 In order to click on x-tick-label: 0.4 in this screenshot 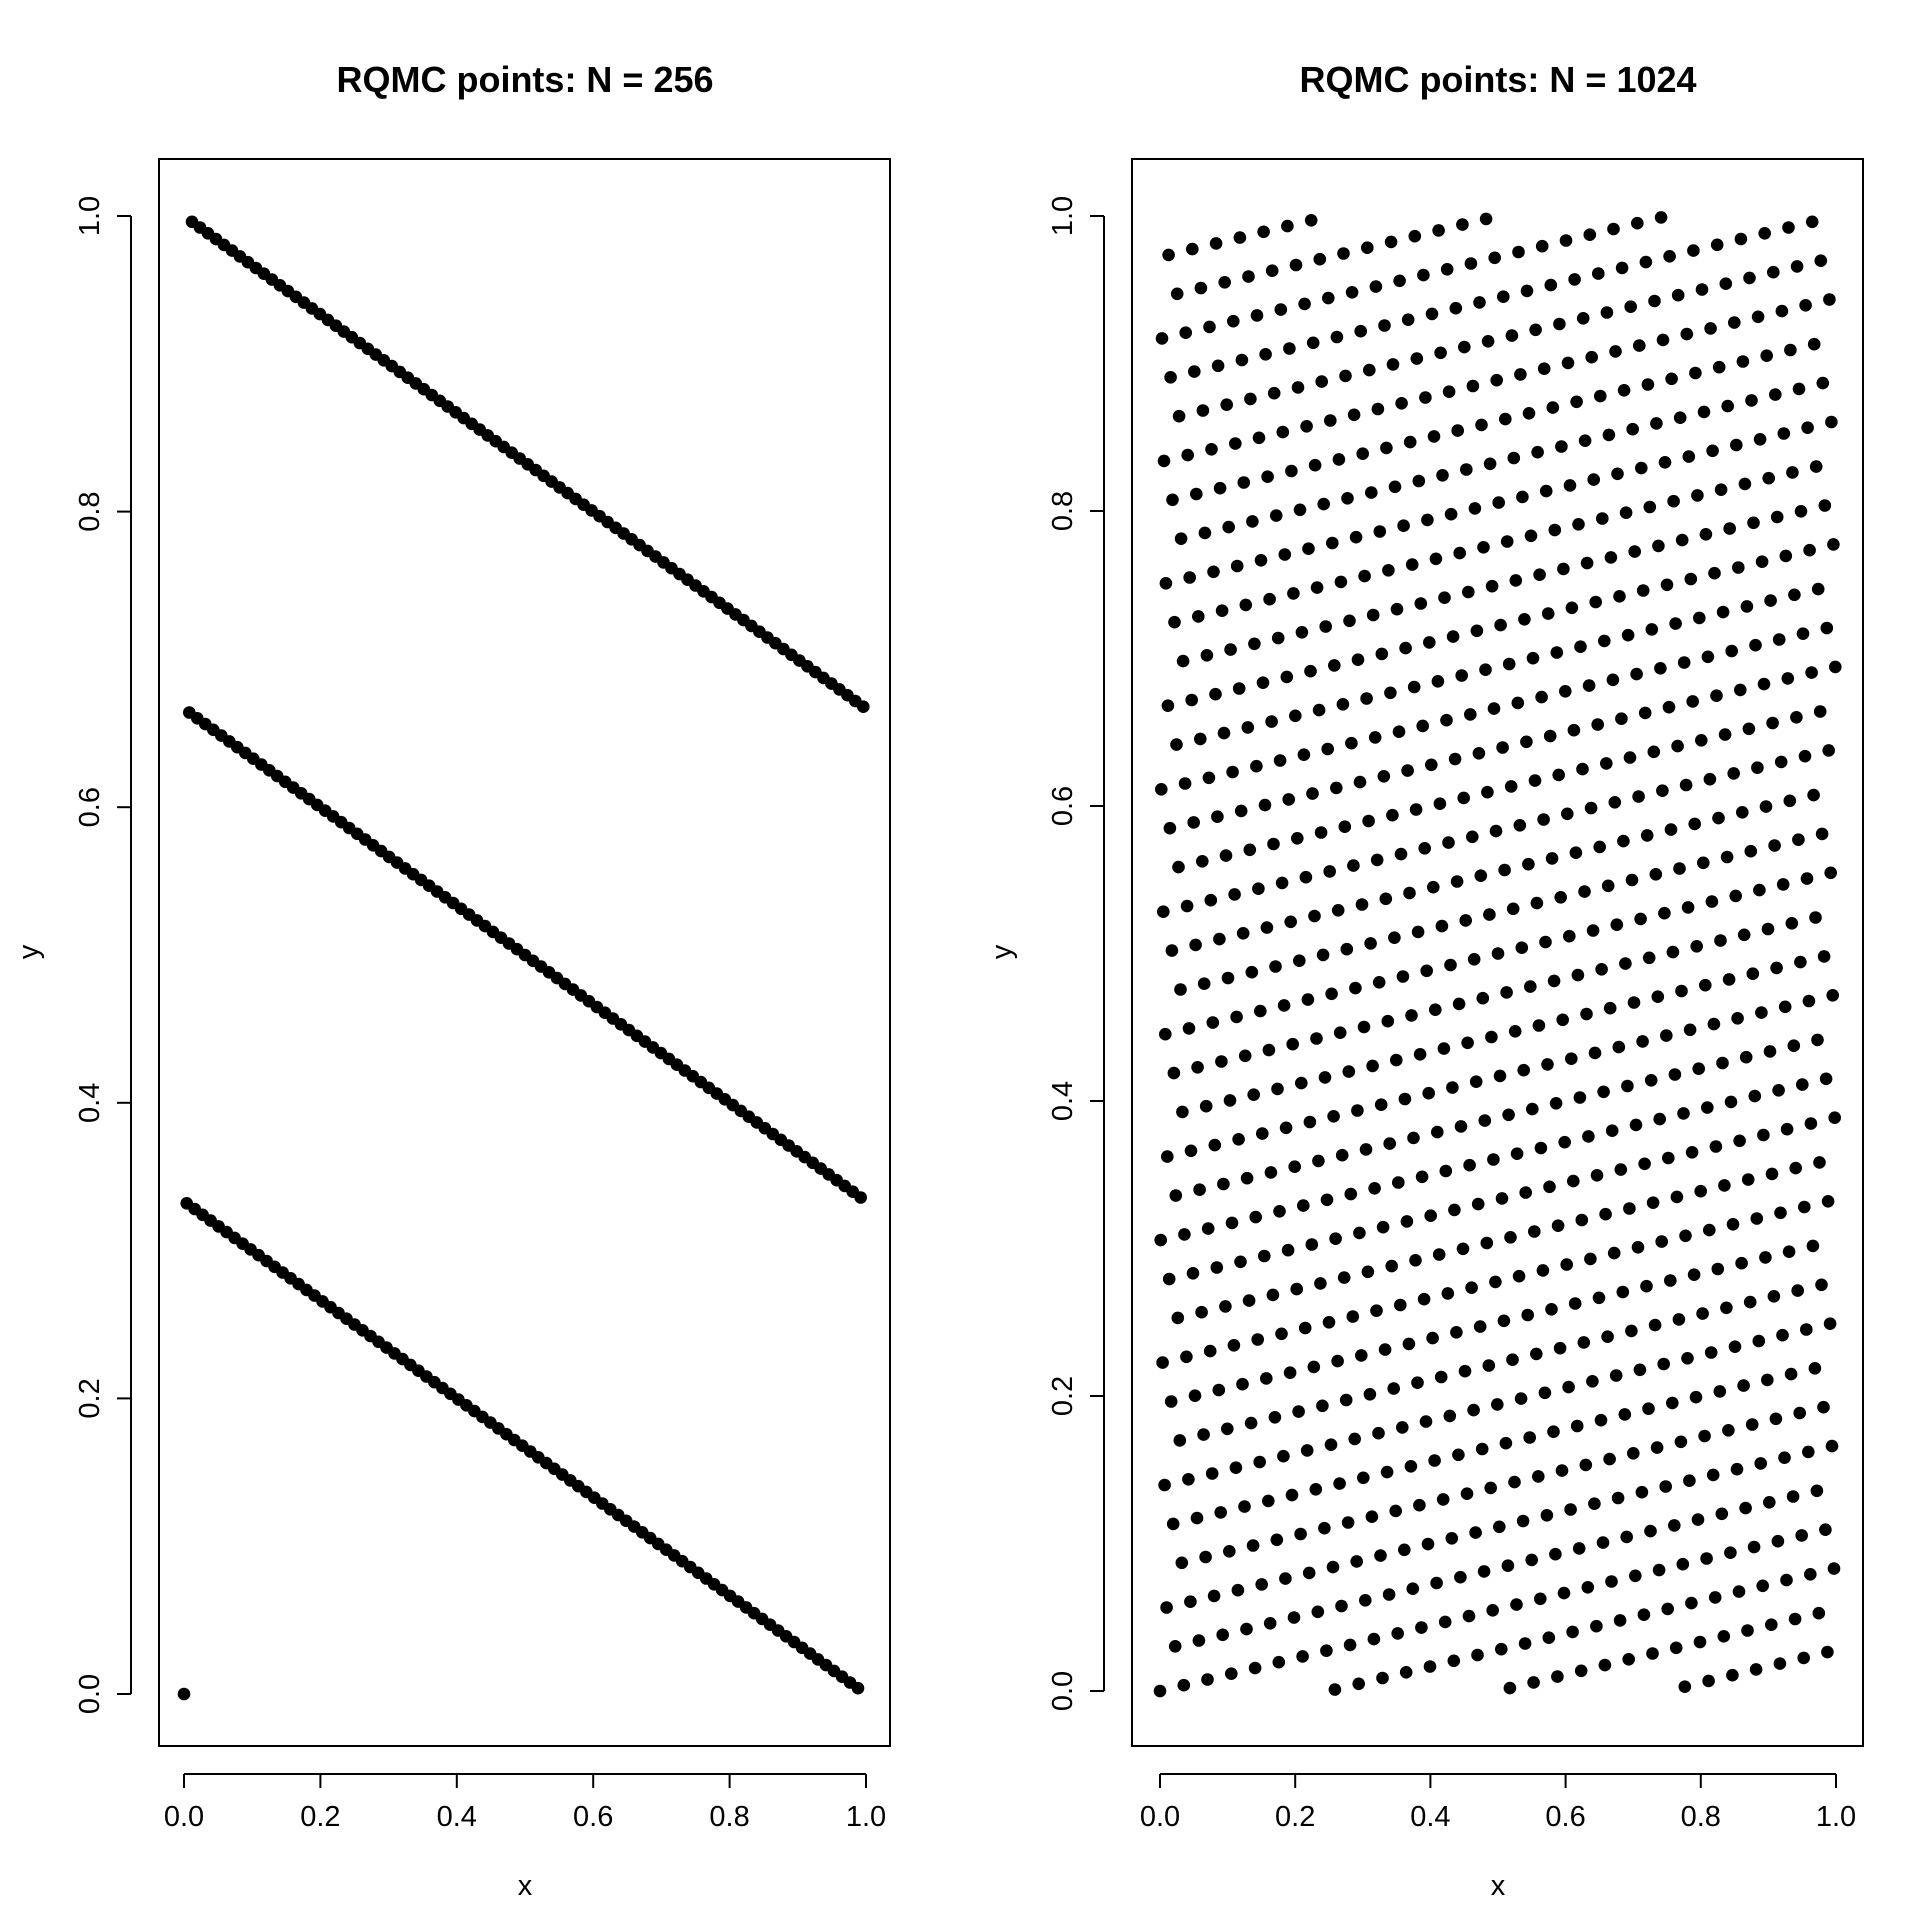, I will do `click(457, 1817)`.